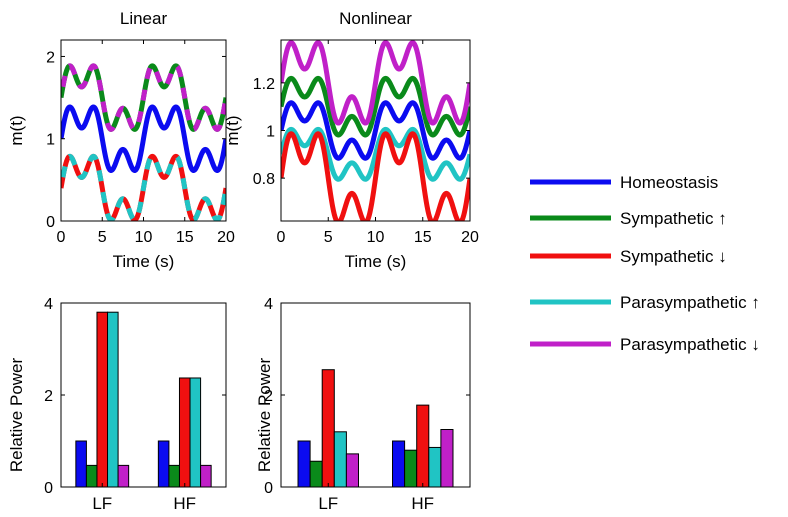  What do you see at coordinates (690, 302) in the screenshot?
I see `legend-label: Parasympathetic ↑` at bounding box center [690, 302].